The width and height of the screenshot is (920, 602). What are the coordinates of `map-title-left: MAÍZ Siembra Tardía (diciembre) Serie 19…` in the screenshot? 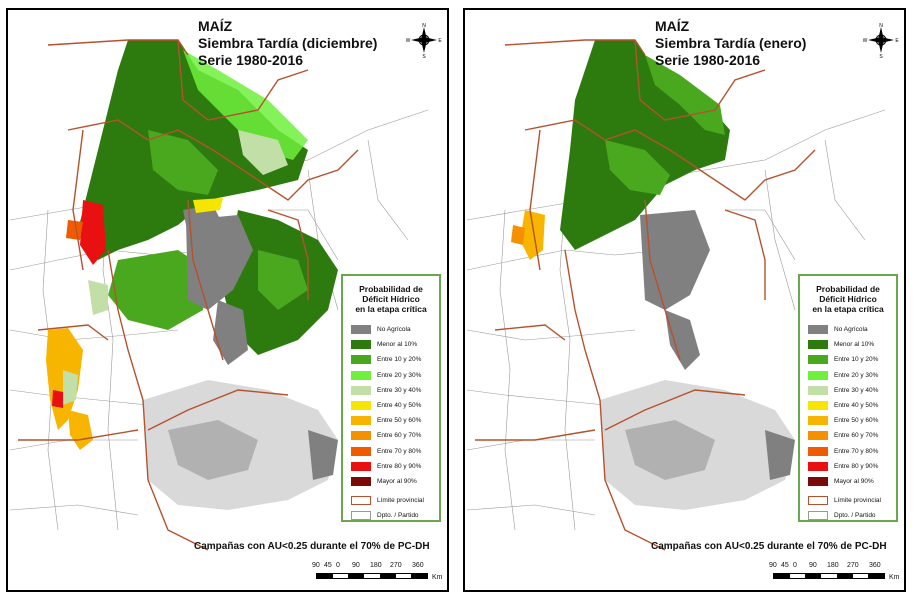 It's located at (287, 43).